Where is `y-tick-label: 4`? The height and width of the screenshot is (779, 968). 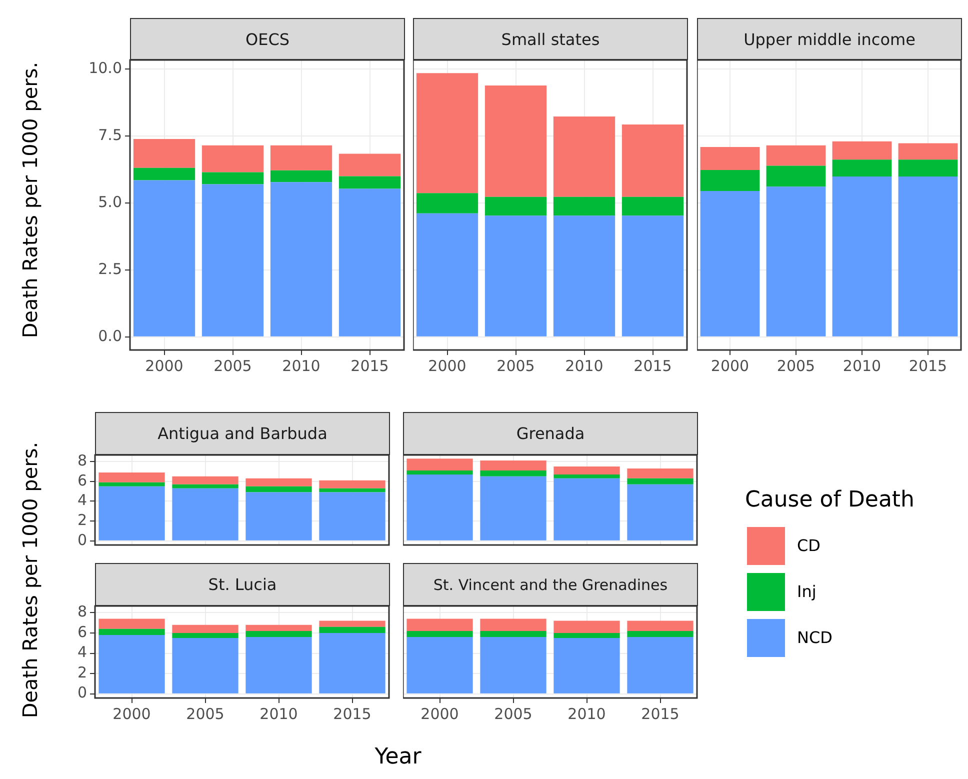 y-tick-label: 4 is located at coordinates (82, 652).